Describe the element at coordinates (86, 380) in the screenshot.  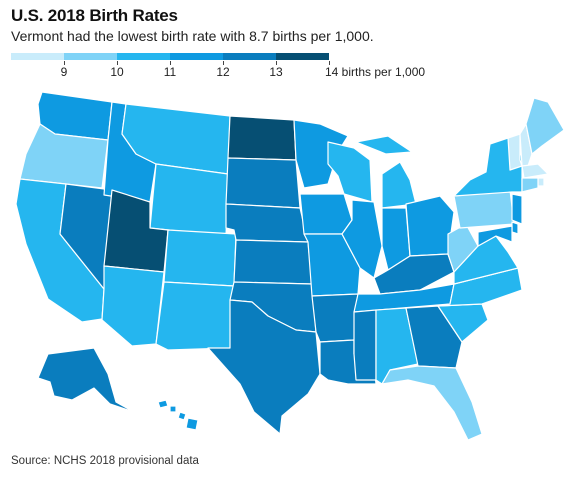
I see `state-ak` at that location.